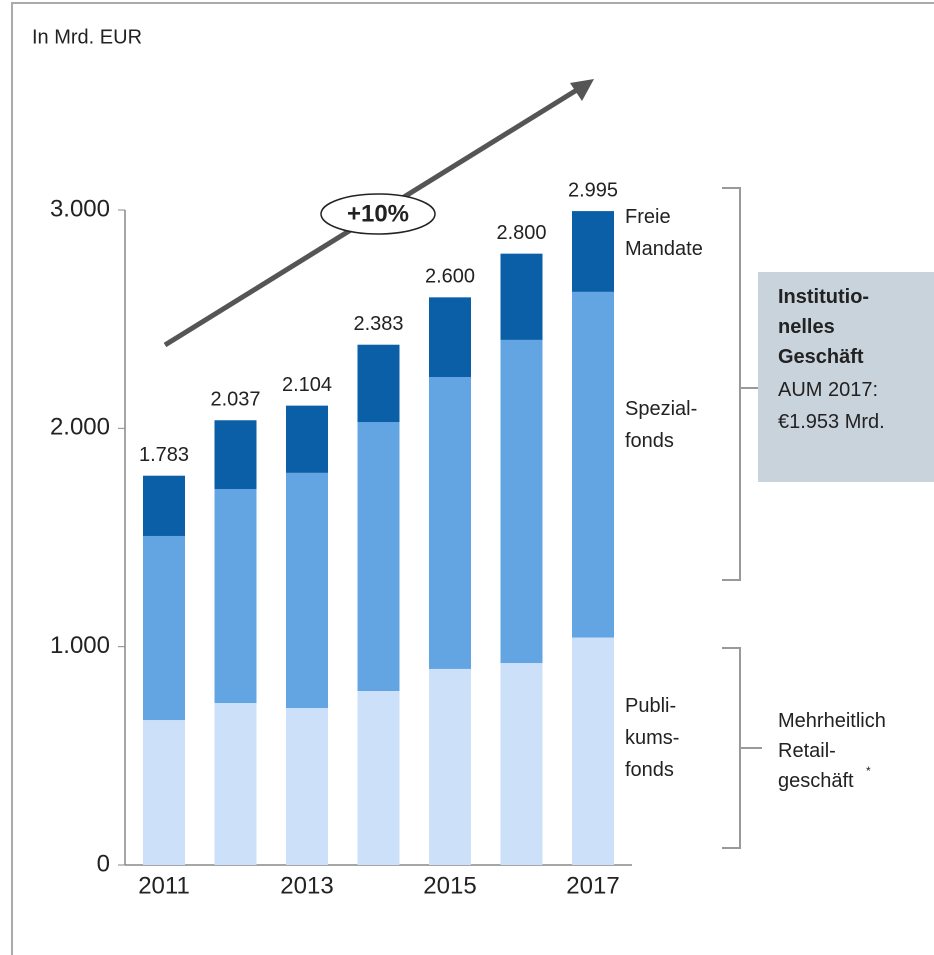 Image resolution: width=934 pixels, height=955 pixels. I want to click on growth-label: +10%, so click(378, 213).